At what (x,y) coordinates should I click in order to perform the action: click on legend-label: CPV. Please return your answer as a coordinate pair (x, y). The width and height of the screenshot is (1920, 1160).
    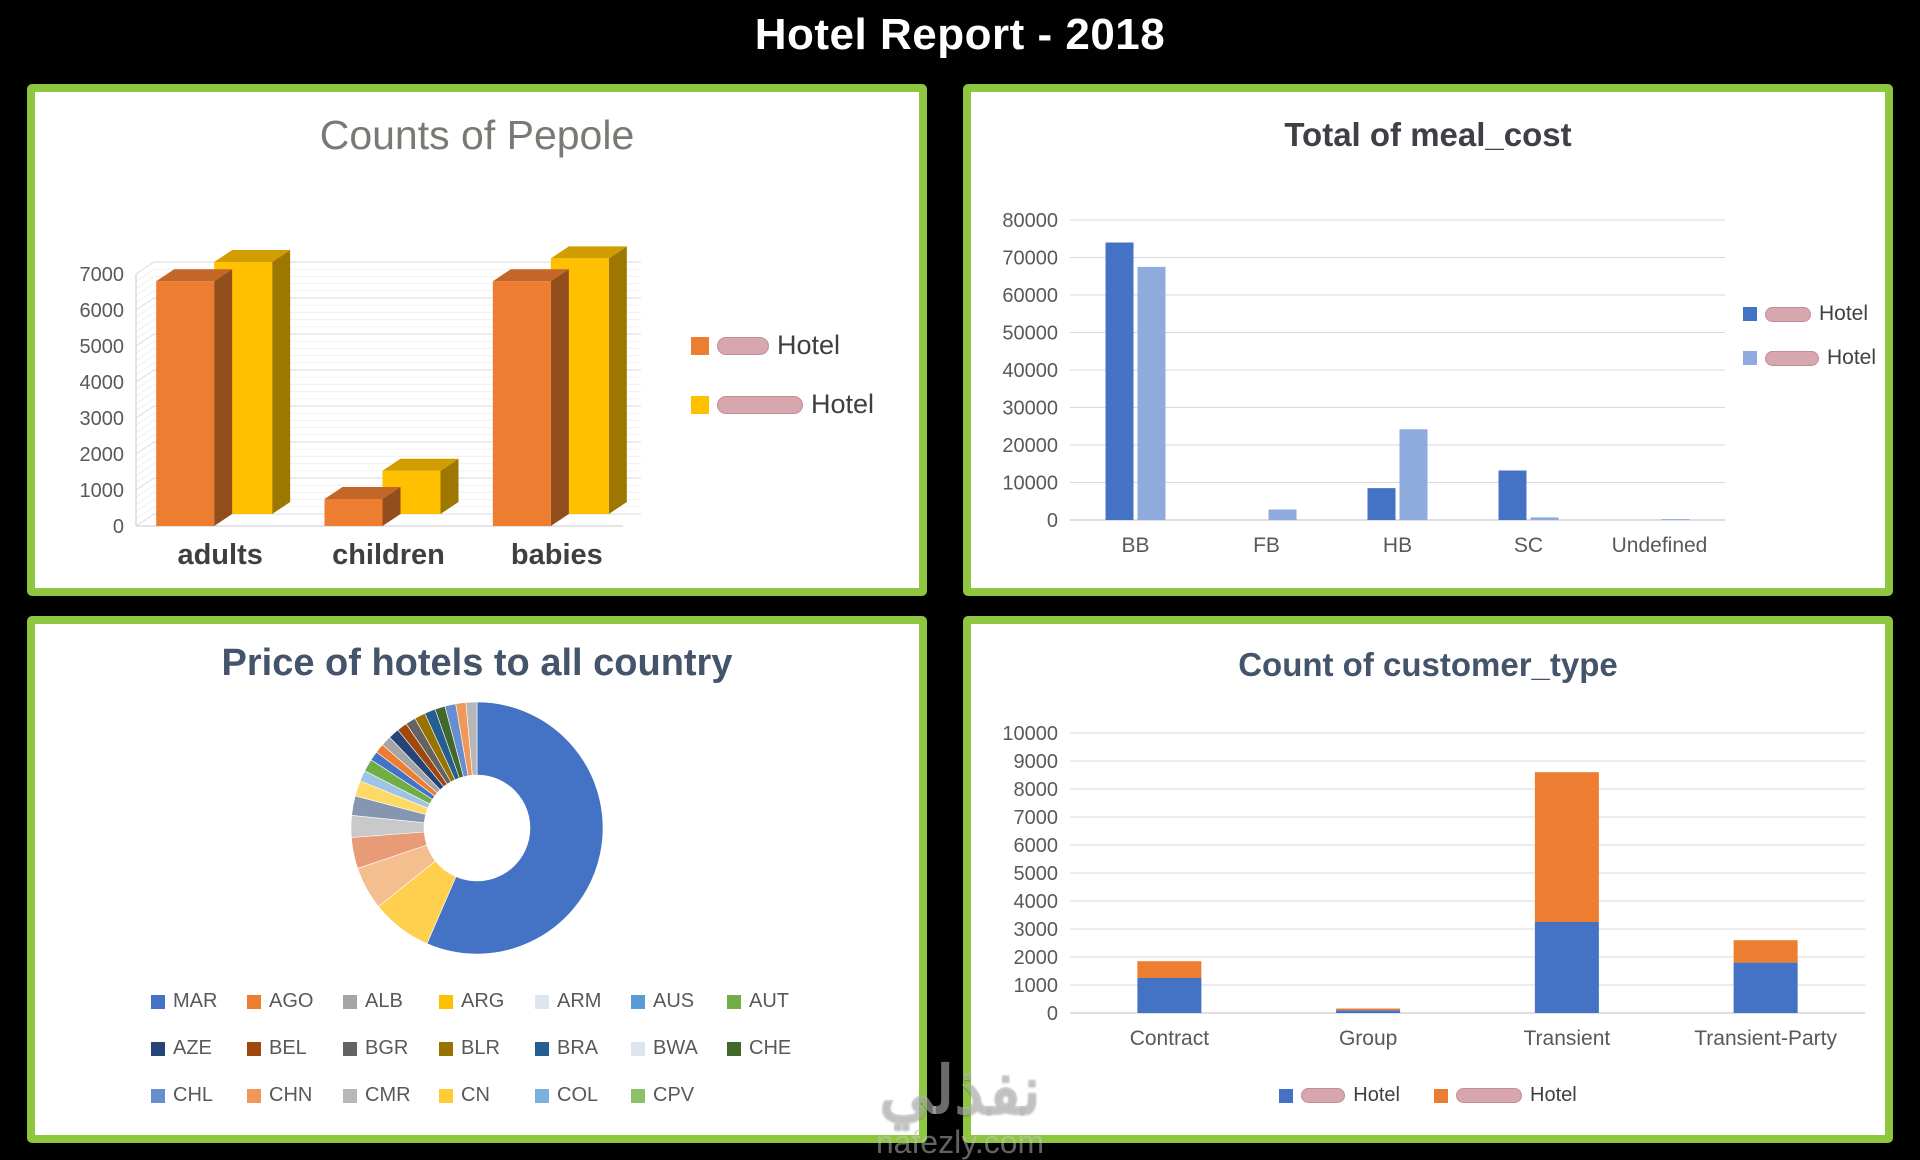
    Looking at the image, I should click on (674, 1095).